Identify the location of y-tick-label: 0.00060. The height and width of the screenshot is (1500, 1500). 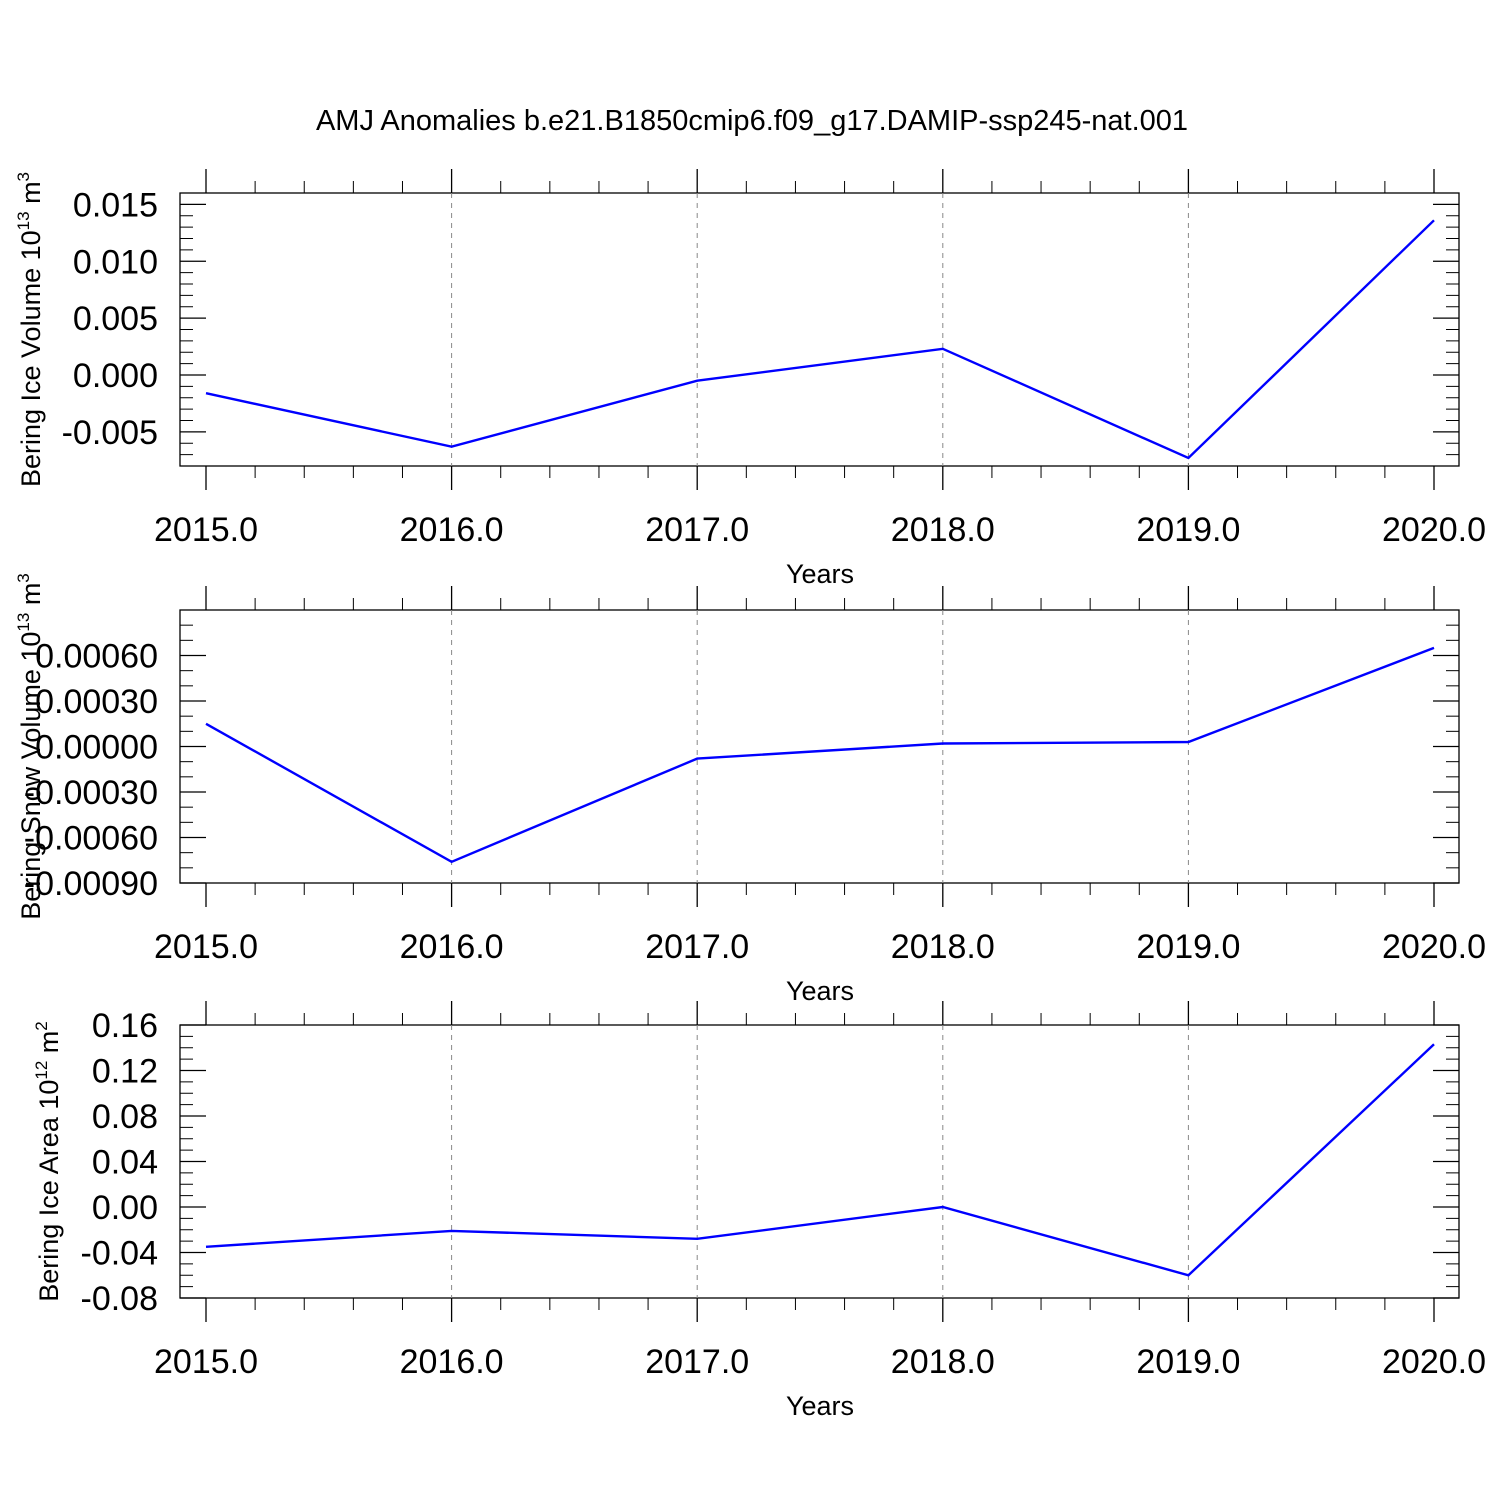
(96, 657).